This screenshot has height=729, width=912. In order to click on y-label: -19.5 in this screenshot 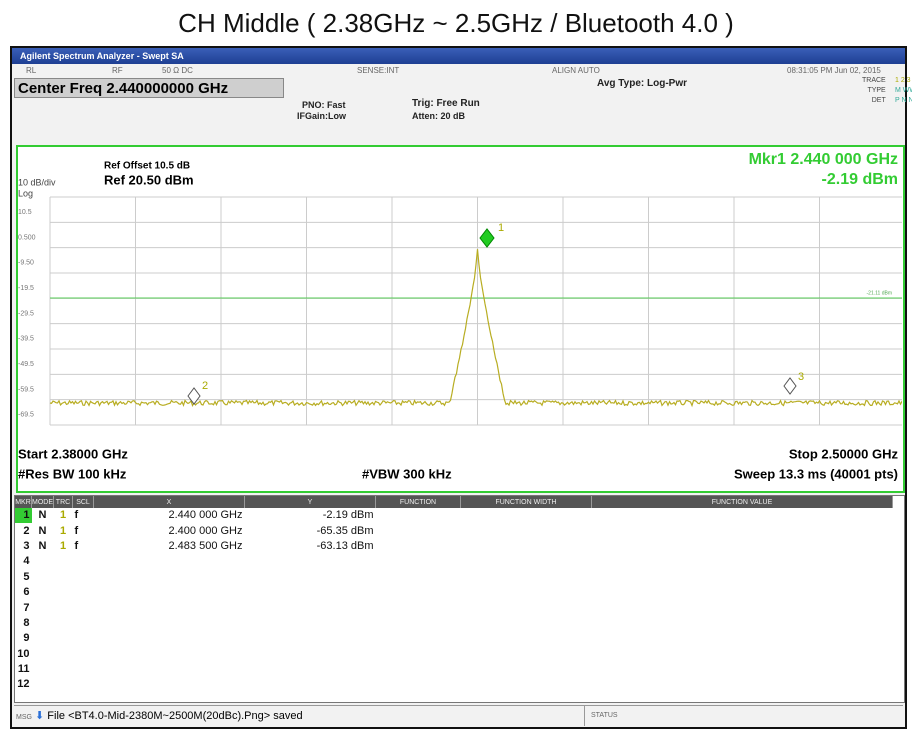, I will do `click(26, 288)`.